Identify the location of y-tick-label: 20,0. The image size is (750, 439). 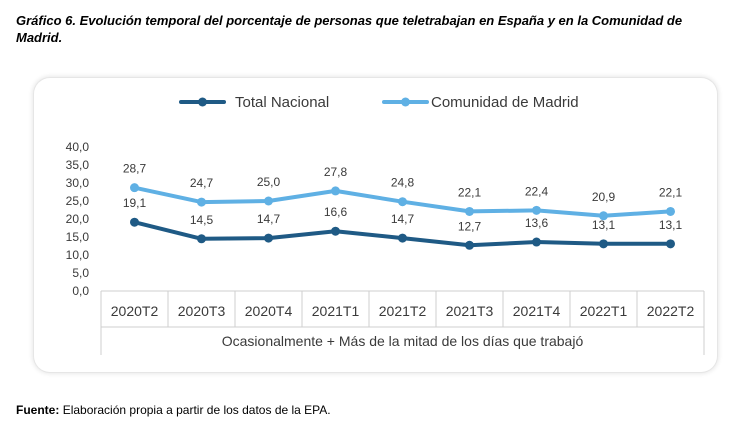
(78, 219).